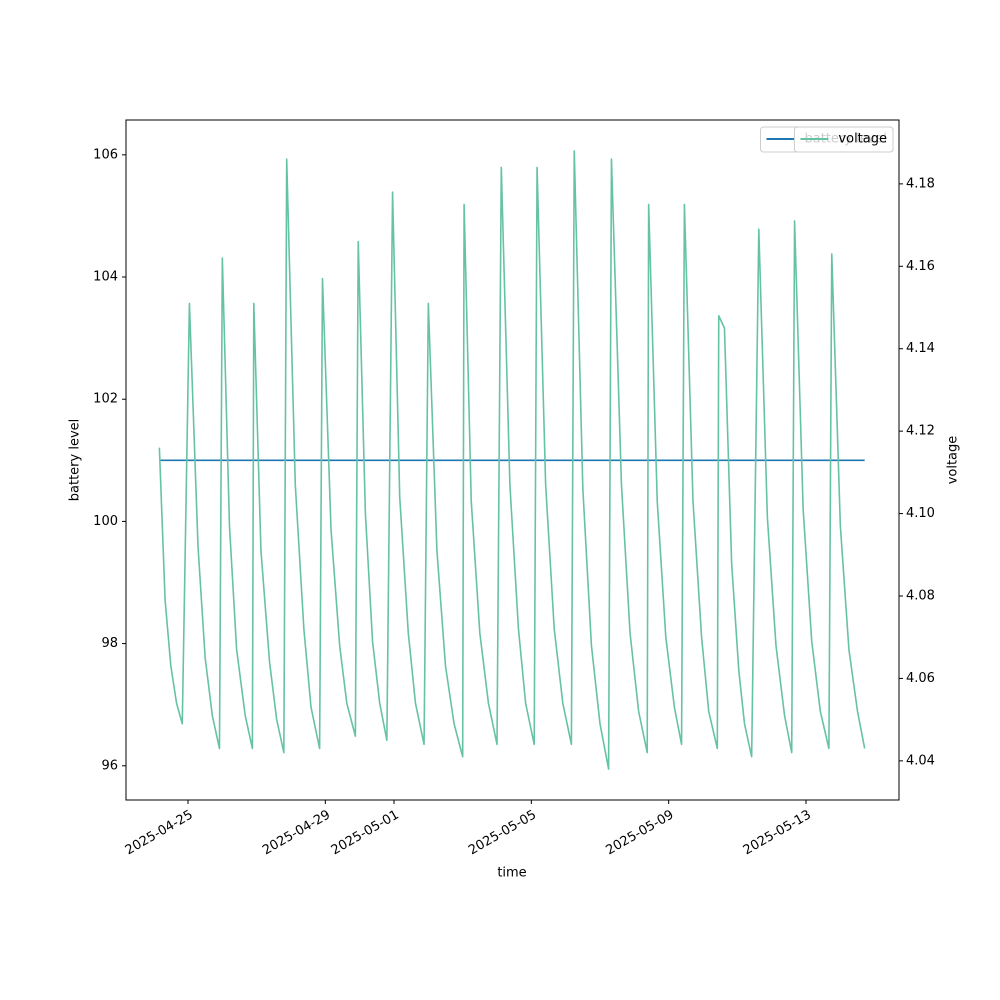  What do you see at coordinates (109, 643) in the screenshot?
I see `y-tick-label: 98` at bounding box center [109, 643].